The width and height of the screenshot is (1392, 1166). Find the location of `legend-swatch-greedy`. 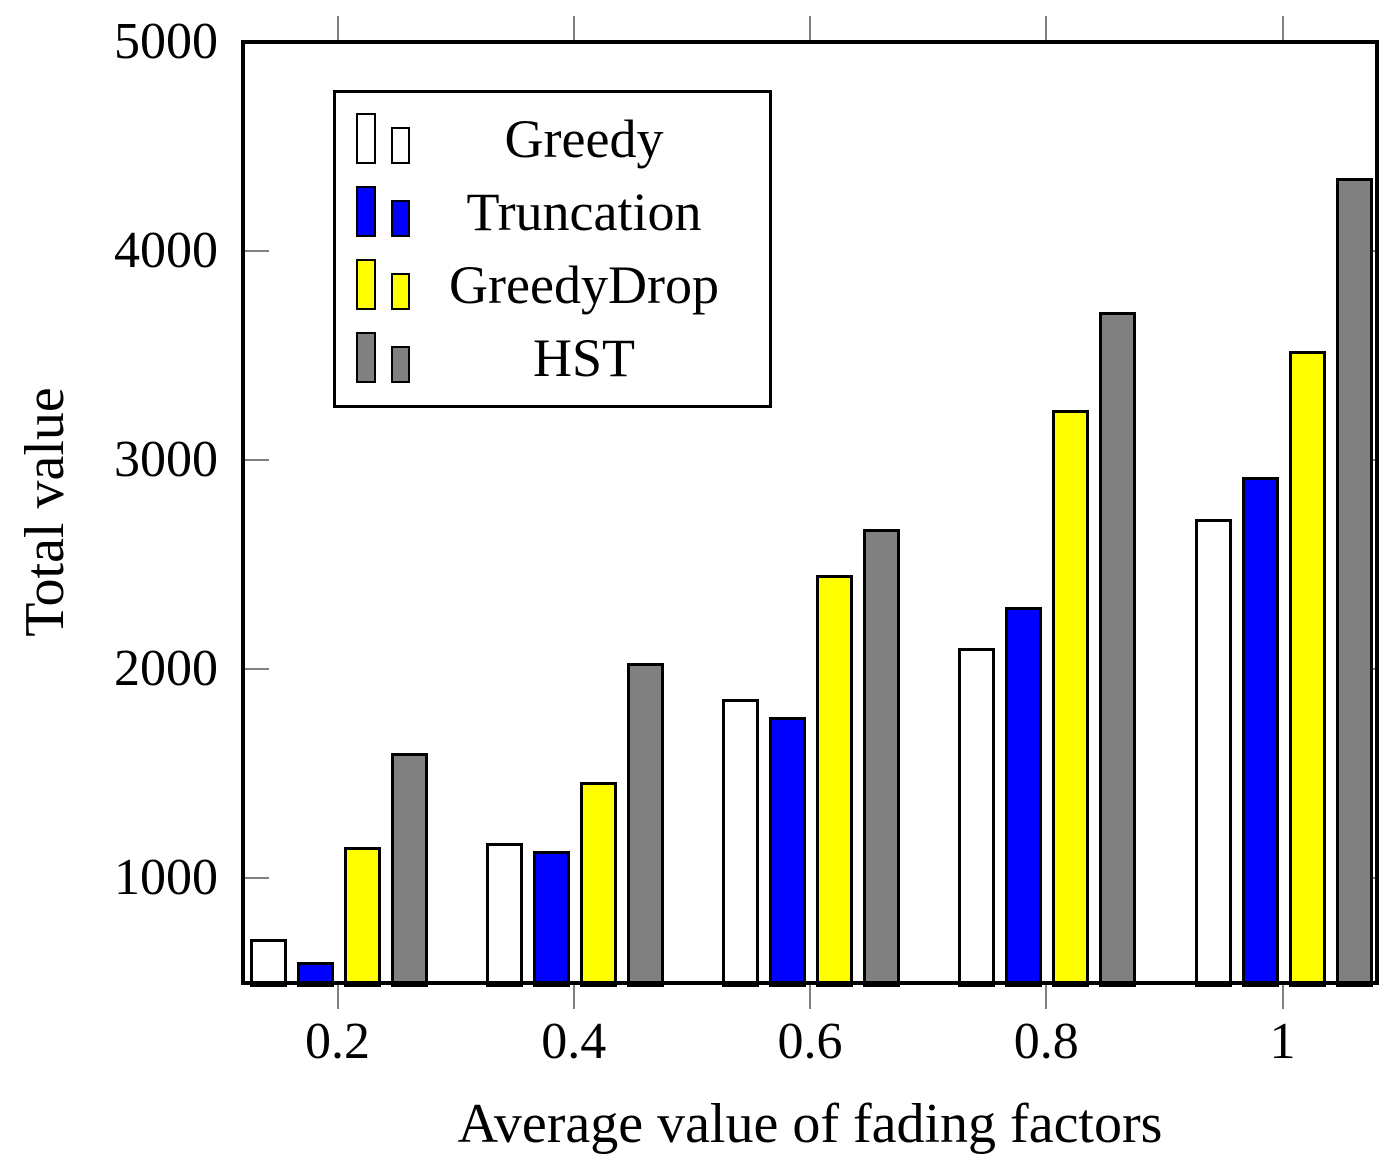

legend-swatch-greedy is located at coordinates (392, 138).